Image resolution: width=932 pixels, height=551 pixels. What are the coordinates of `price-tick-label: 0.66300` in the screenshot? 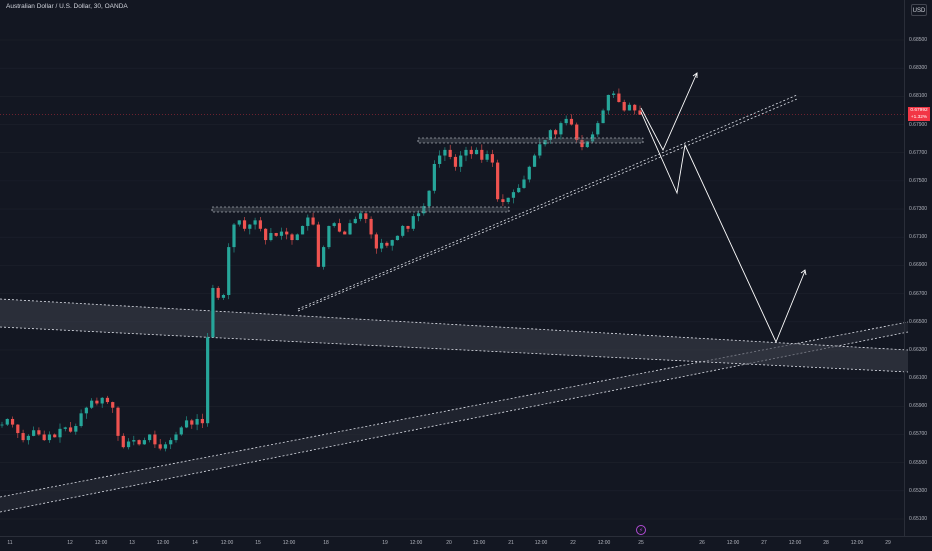 It's located at (918, 349).